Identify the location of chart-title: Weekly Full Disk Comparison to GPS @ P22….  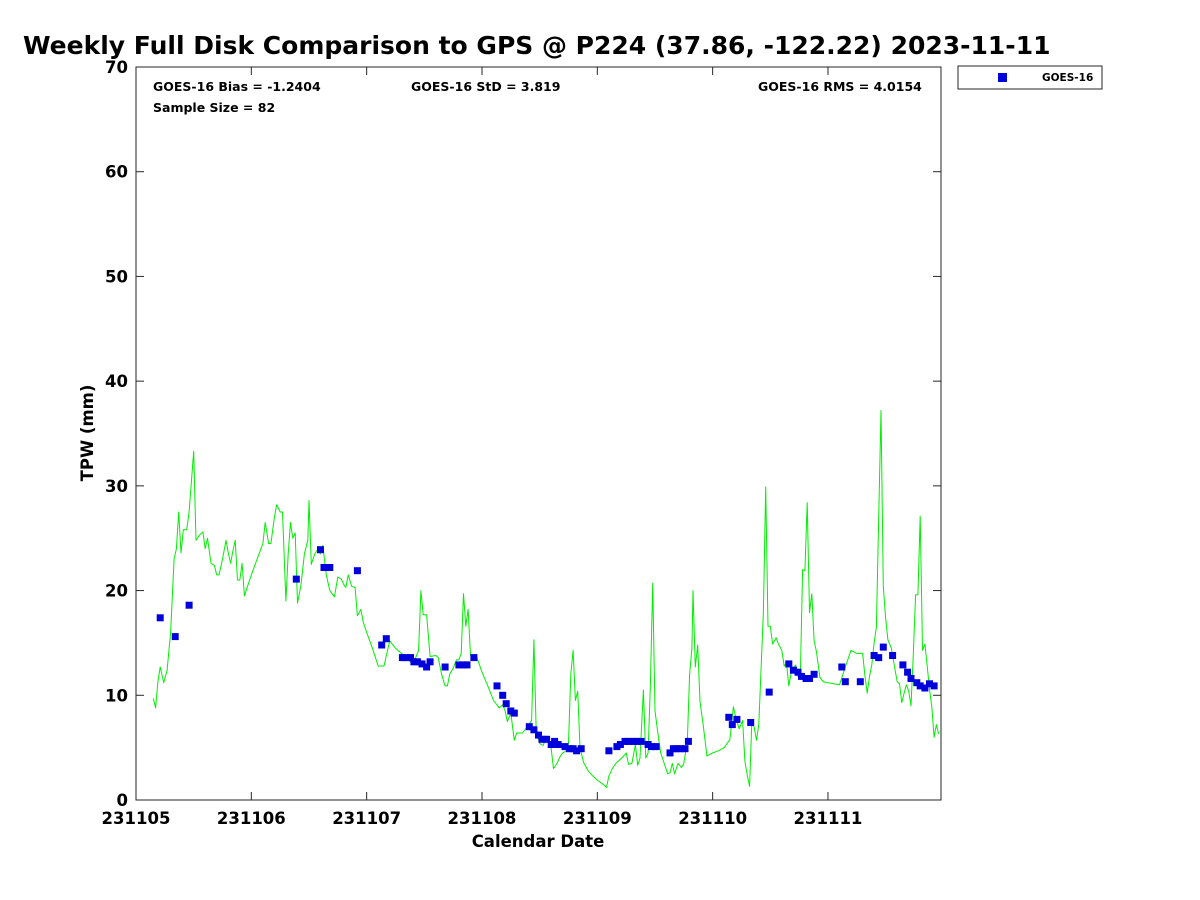
(536, 45).